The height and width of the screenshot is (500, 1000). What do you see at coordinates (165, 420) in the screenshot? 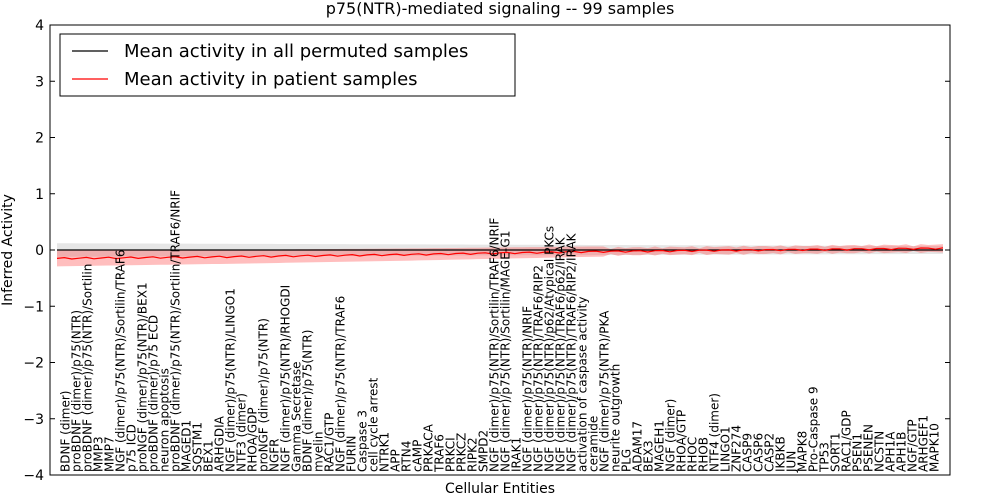
I see `entity-label: neuron apoptosis` at bounding box center [165, 420].